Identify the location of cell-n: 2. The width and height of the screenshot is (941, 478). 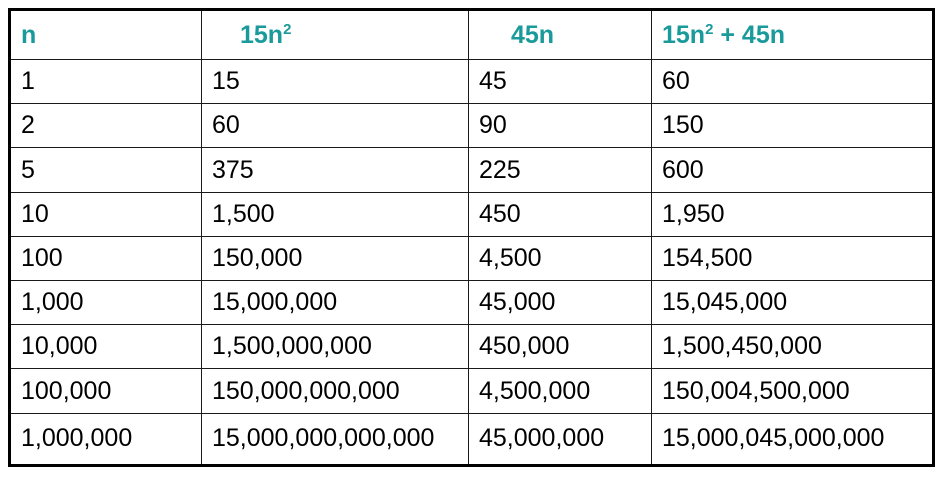
(105, 126).